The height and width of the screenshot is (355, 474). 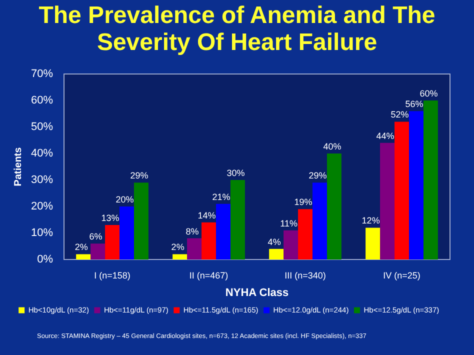 What do you see at coordinates (274, 241) in the screenshot?
I see `data-label: 4%` at bounding box center [274, 241].